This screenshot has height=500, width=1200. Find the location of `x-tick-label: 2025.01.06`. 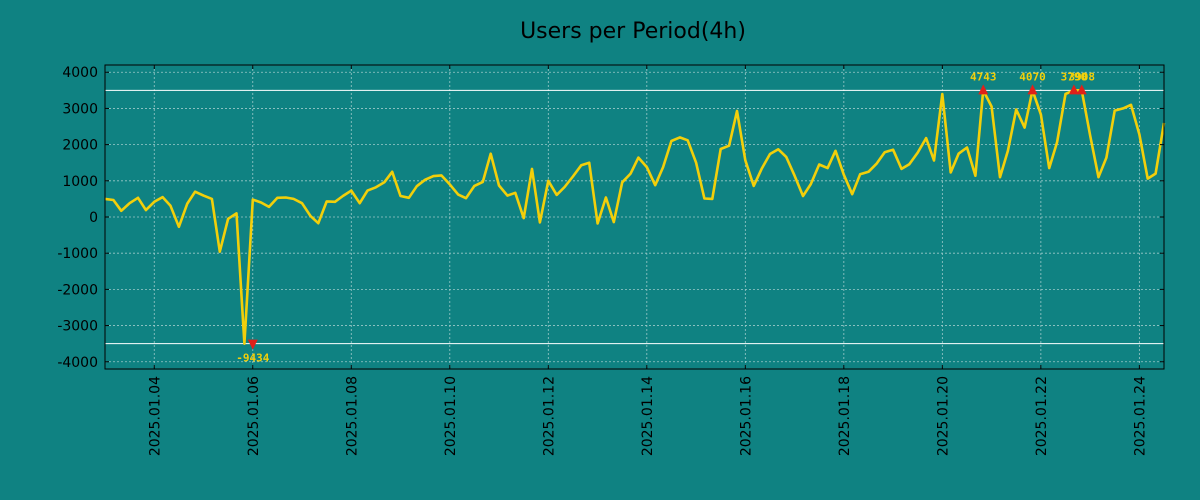

x-tick-label: 2025.01.06 is located at coordinates (254, 416).